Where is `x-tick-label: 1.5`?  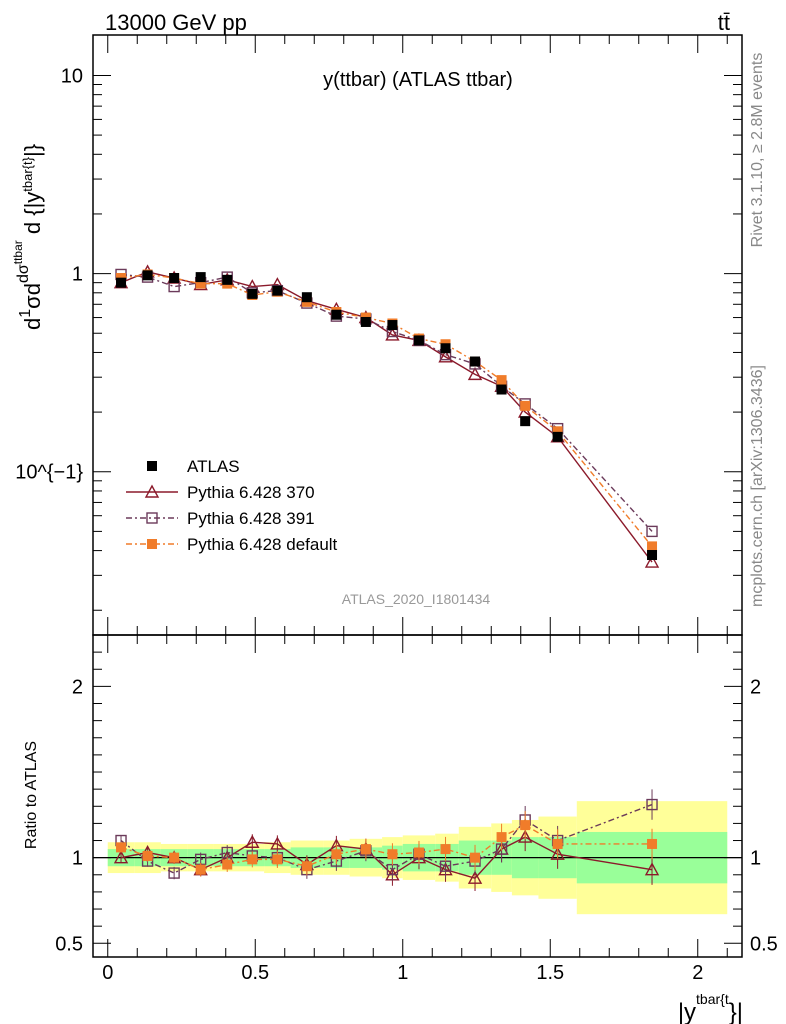
x-tick-label: 1.5 is located at coordinates (550, 973).